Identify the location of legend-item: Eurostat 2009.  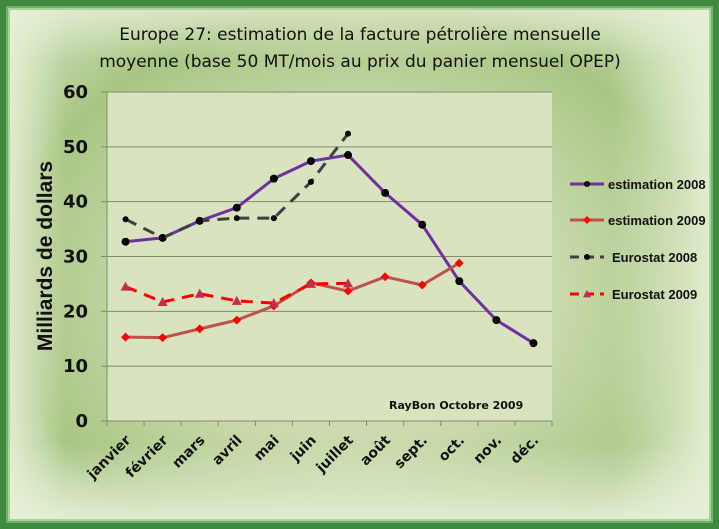
(633, 294).